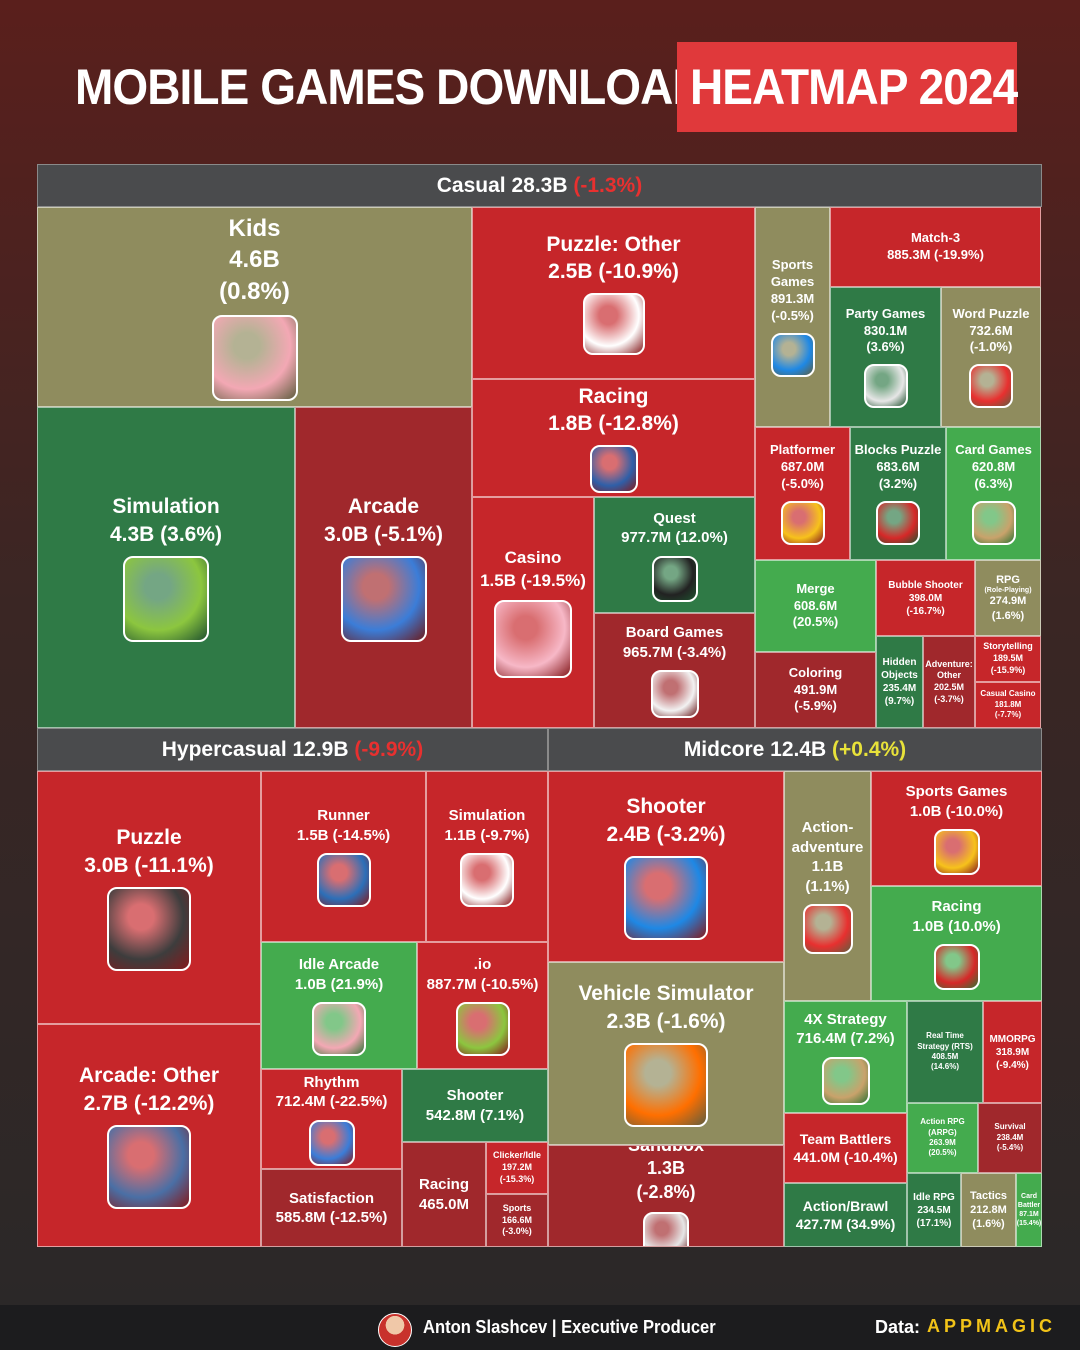 Image resolution: width=1080 pixels, height=1350 pixels. I want to click on tile-change: (-7.7%), so click(1008, 715).